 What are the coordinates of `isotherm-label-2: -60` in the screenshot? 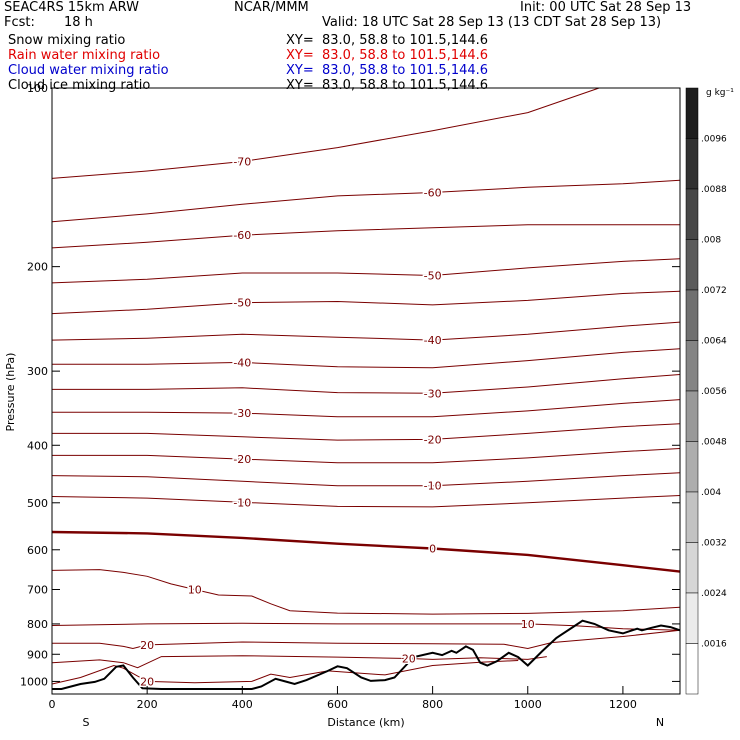 It's located at (242, 235).